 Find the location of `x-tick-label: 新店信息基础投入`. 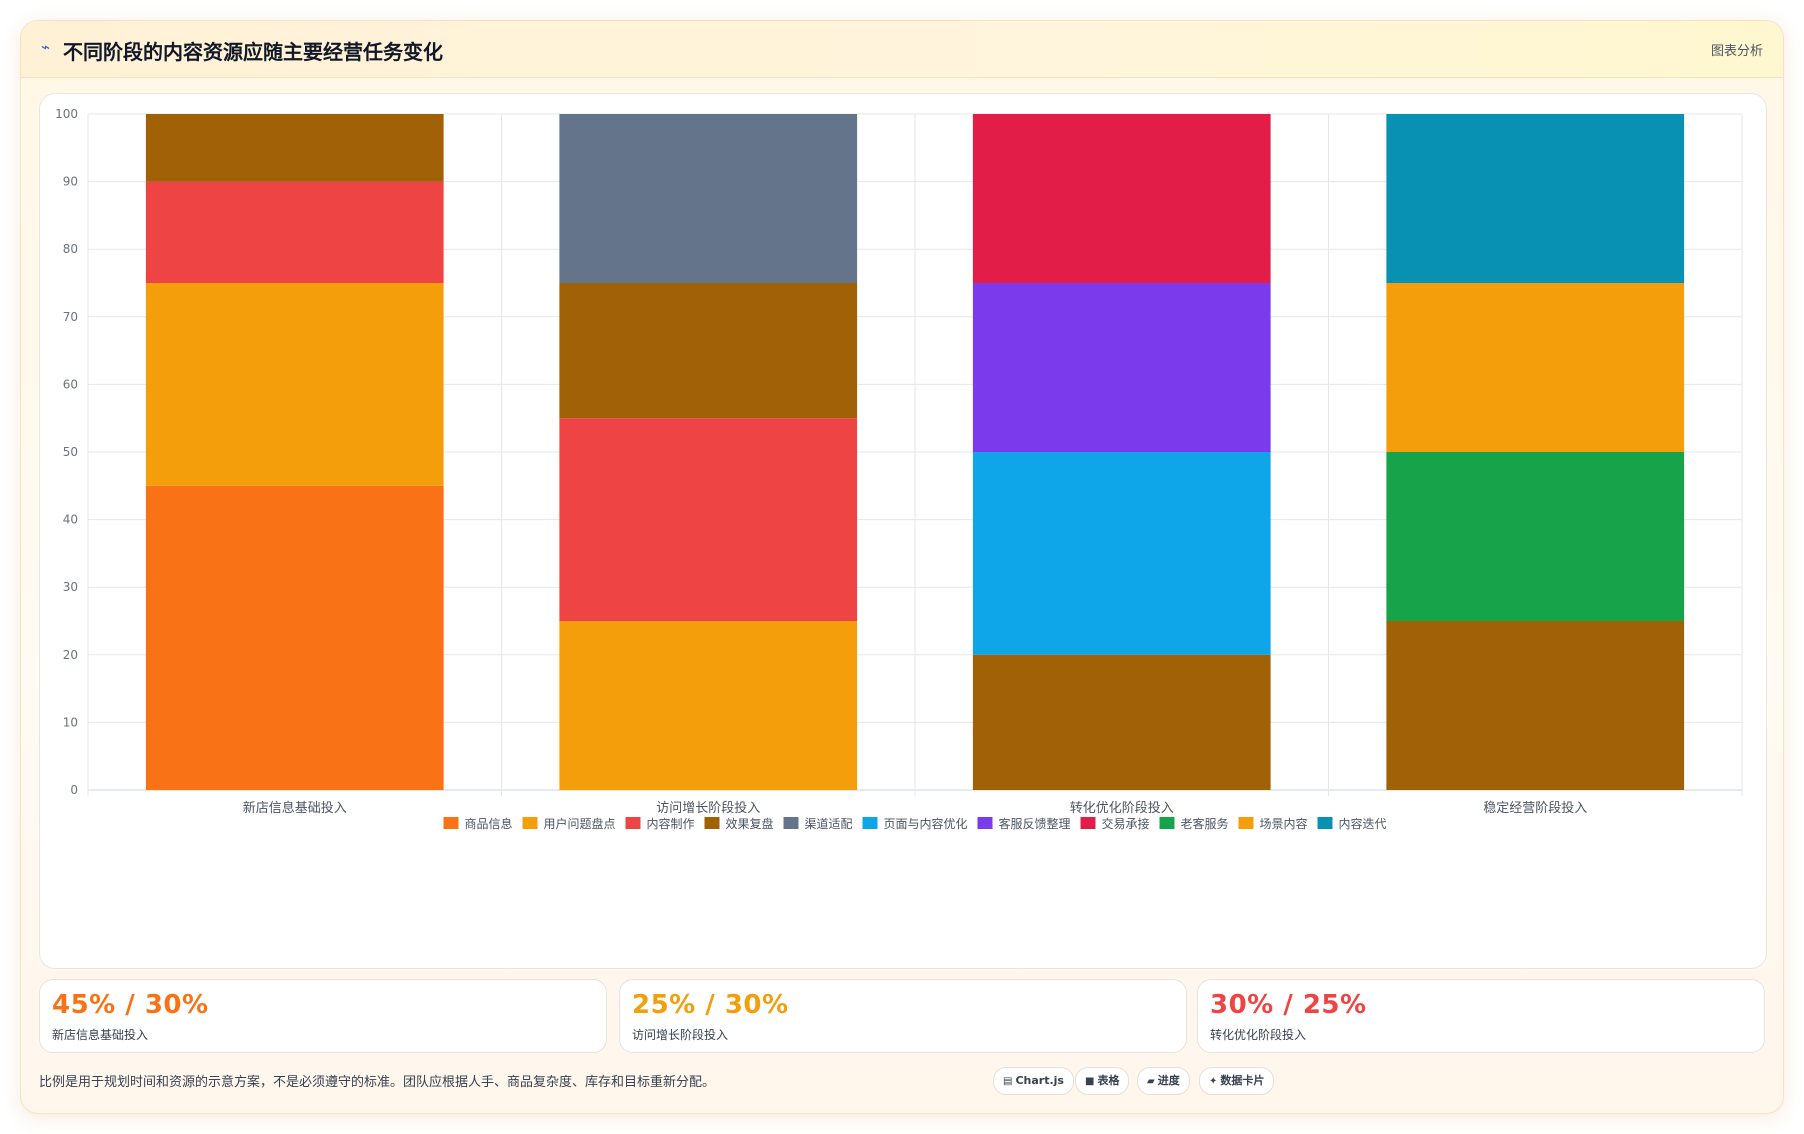

x-tick-label: 新店信息基础投入 is located at coordinates (295, 808).